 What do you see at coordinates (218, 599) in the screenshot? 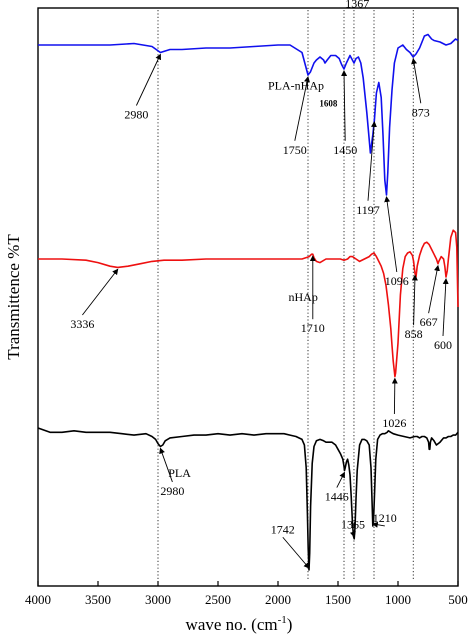
I see `x-tick-label-3: 2500` at bounding box center [218, 599].